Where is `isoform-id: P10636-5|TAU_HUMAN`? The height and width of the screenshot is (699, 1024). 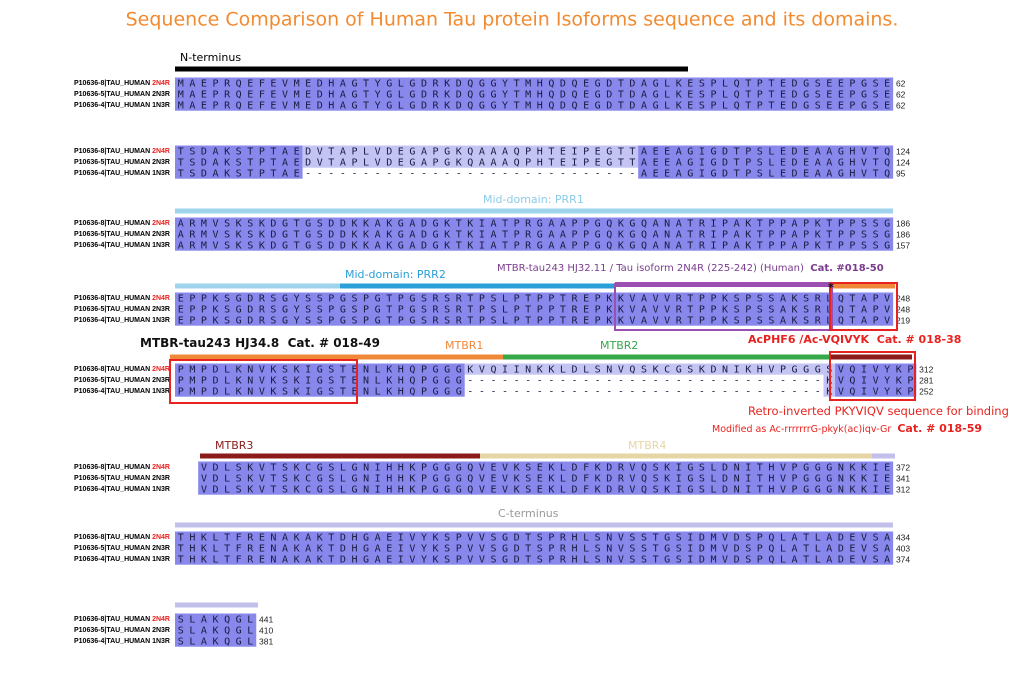 isoform-id: P10636-5|TAU_HUMAN is located at coordinates (112, 478).